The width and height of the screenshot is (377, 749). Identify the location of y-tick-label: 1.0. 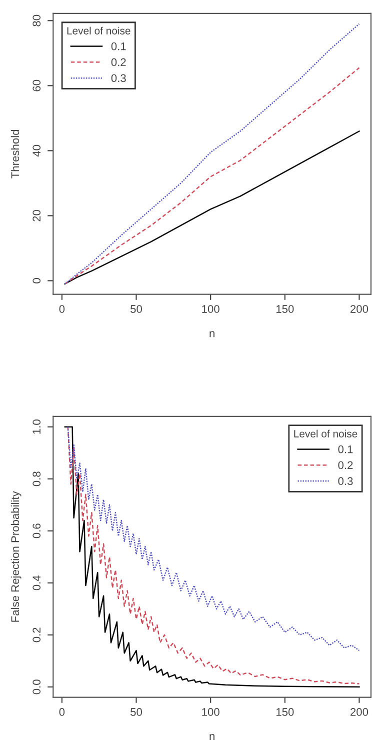
(36, 427).